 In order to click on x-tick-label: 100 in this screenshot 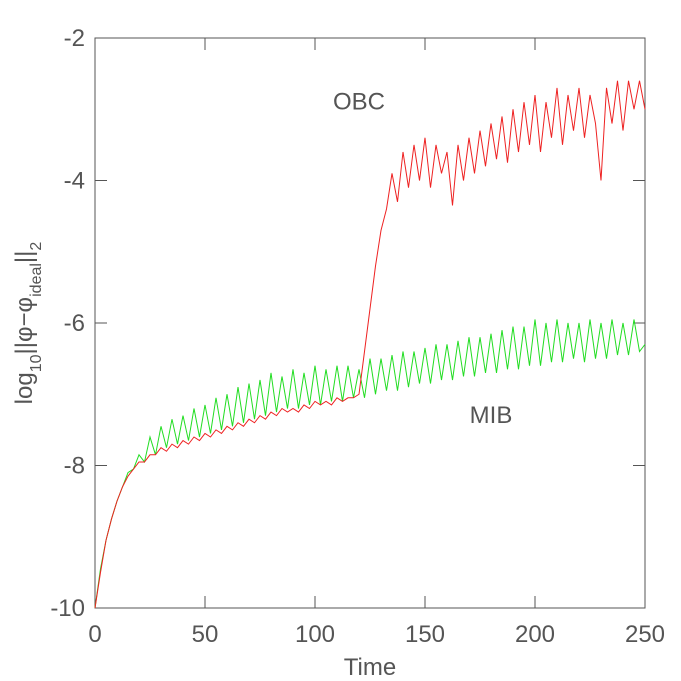, I will do `click(315, 634)`.